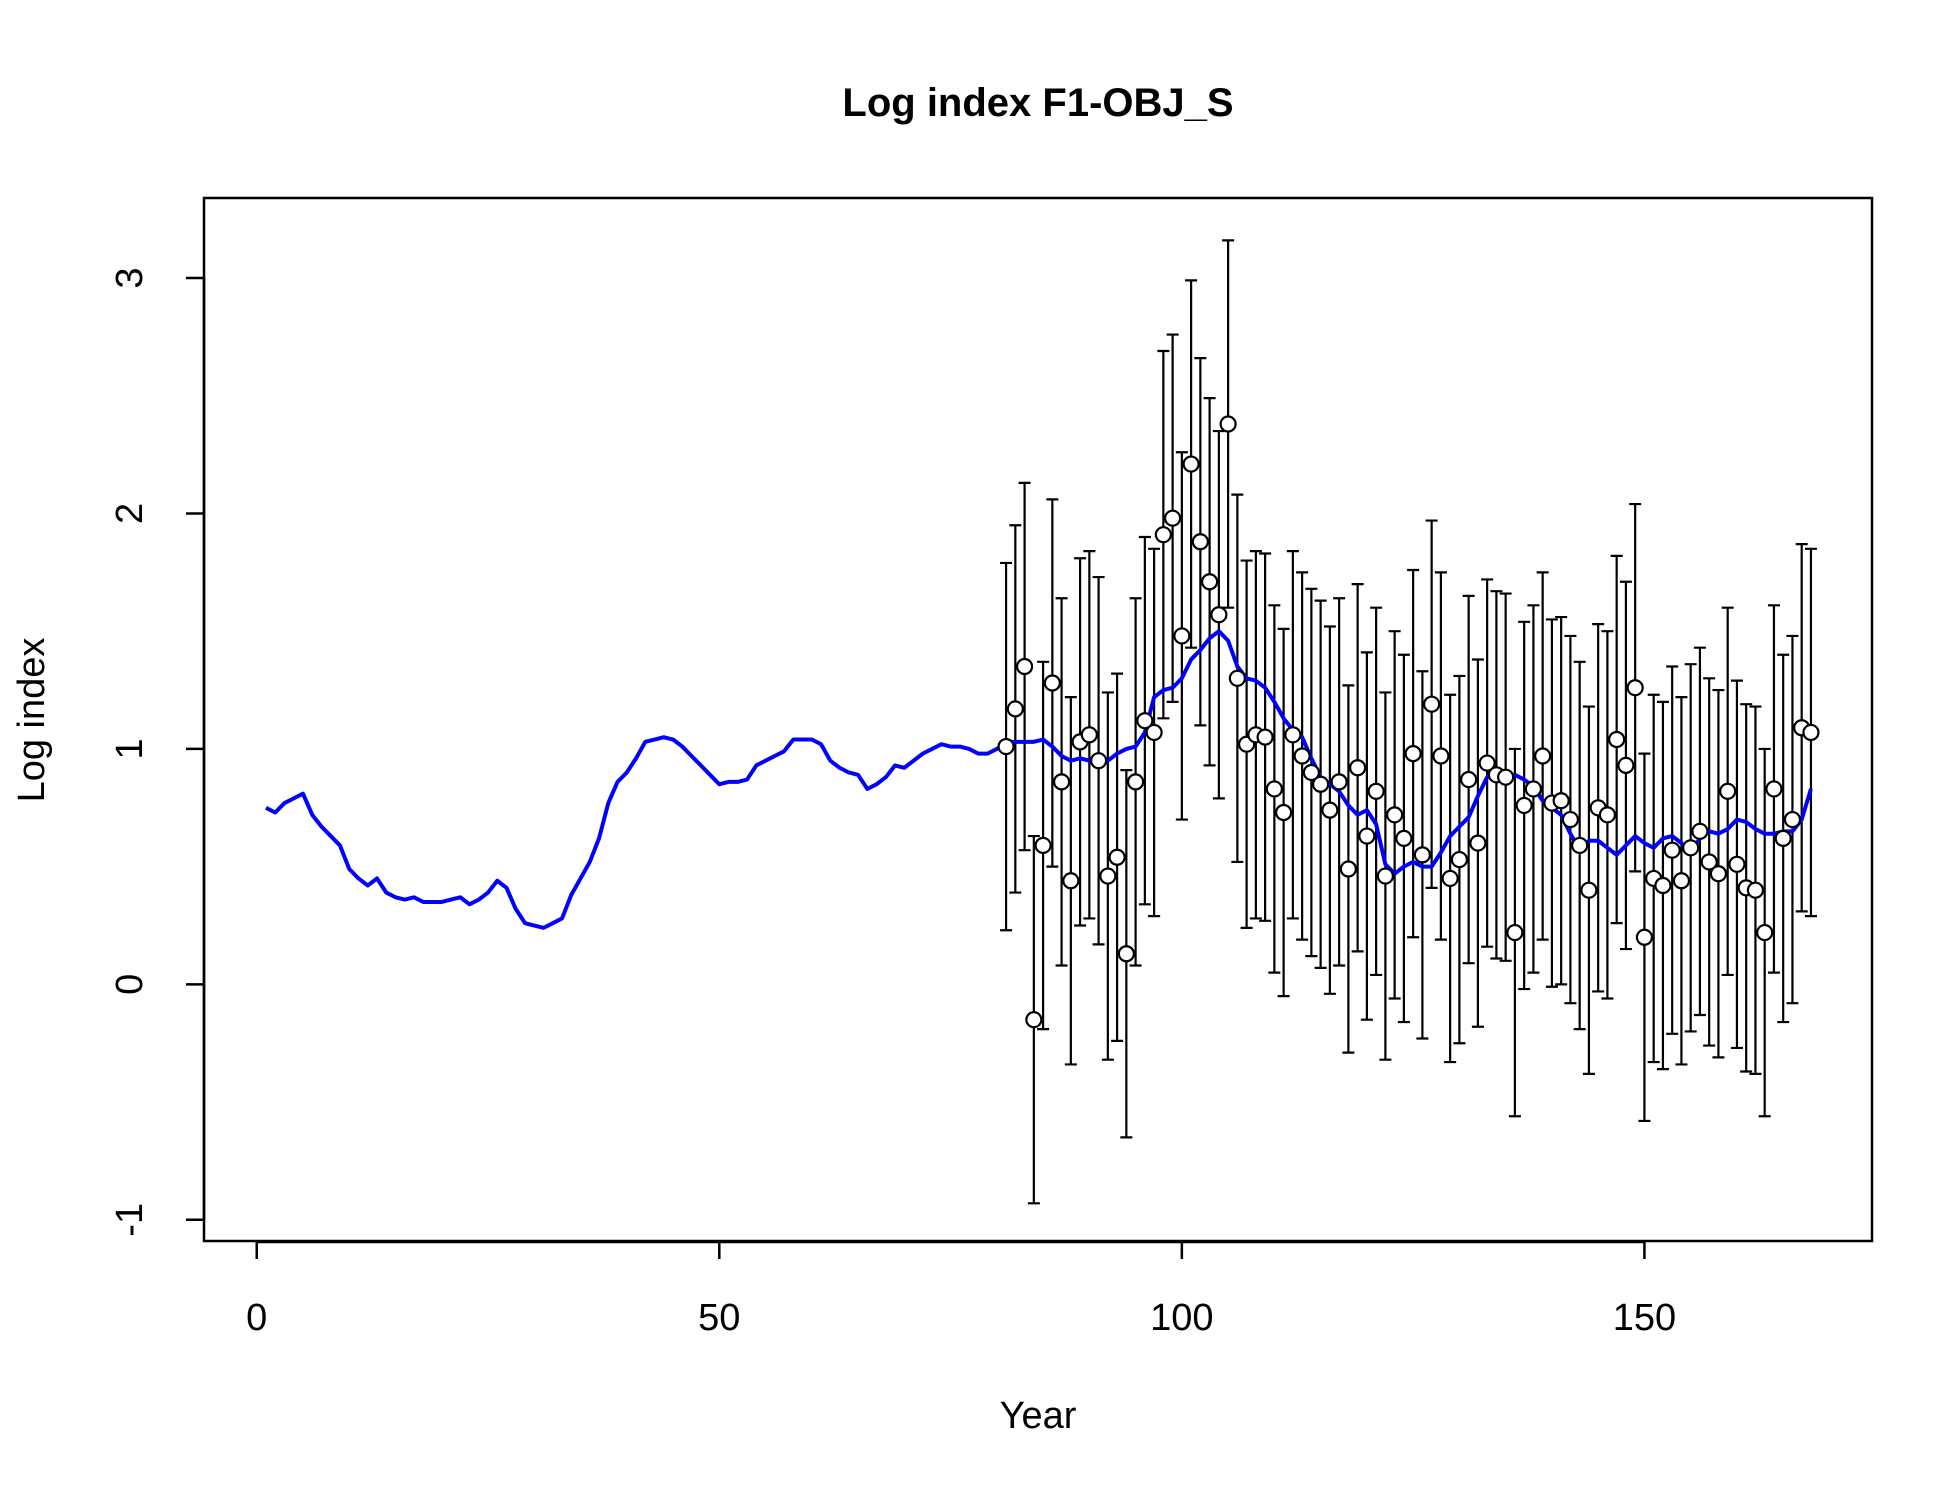  Describe the element at coordinates (1037, 103) in the screenshot. I see `chart-title: Log index F1-OBJ_S` at that location.